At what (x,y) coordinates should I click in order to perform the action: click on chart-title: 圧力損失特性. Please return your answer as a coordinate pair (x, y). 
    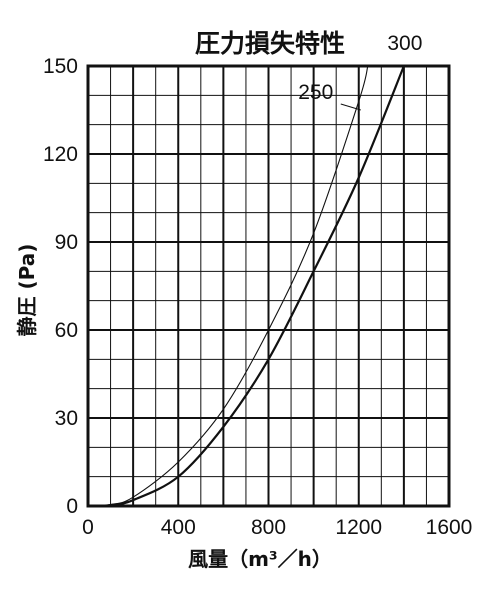
    Looking at the image, I should click on (270, 43).